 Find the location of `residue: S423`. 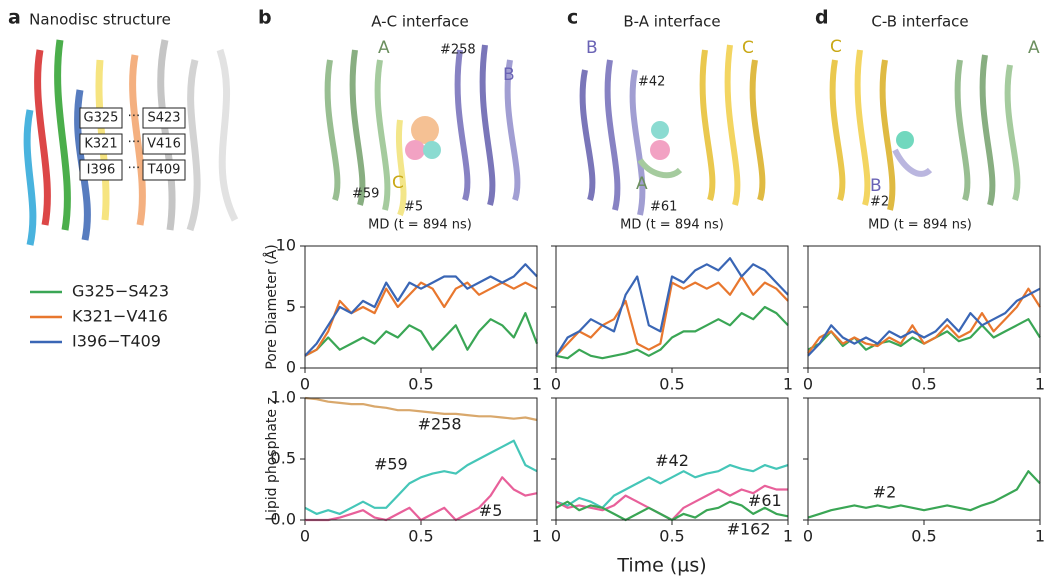

residue: S423 is located at coordinates (163, 118).